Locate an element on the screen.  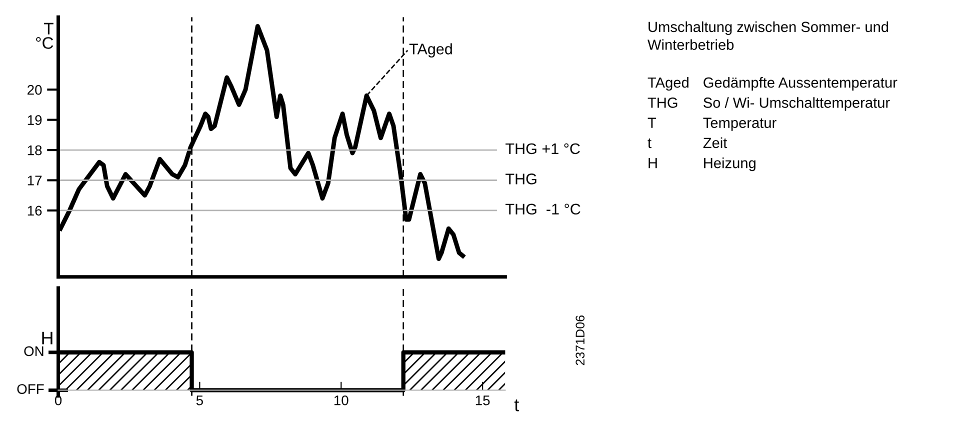
text: Umschaltung zwischen Sommer- und Winterbetrieb is located at coordinates (768, 35).